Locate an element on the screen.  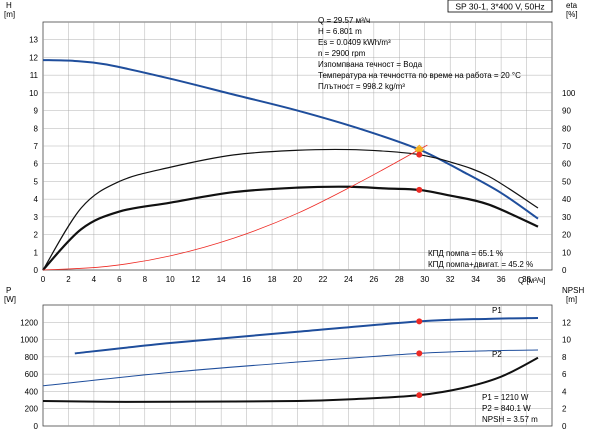
npsh-readout: NPSH = 3.57 m is located at coordinates (510, 419).